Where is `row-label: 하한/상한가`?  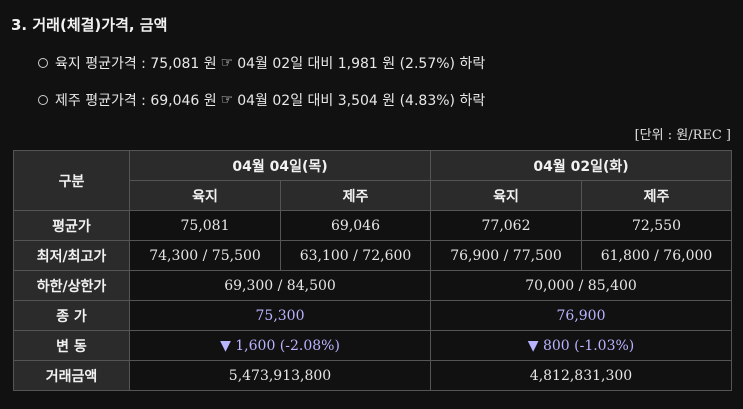
row-label: 하한/상한가 is located at coordinates (71, 285).